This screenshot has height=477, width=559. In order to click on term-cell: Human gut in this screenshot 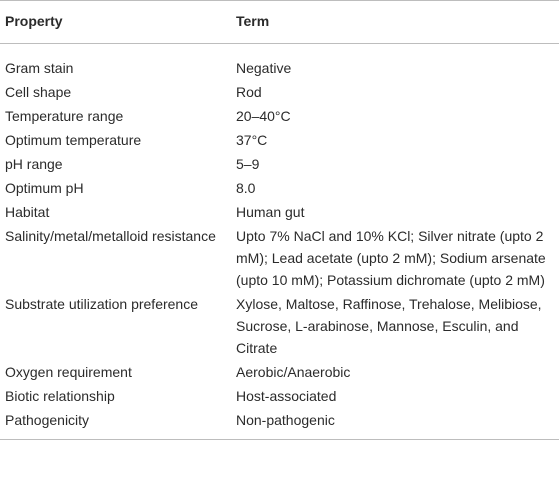, I will do `click(270, 212)`.